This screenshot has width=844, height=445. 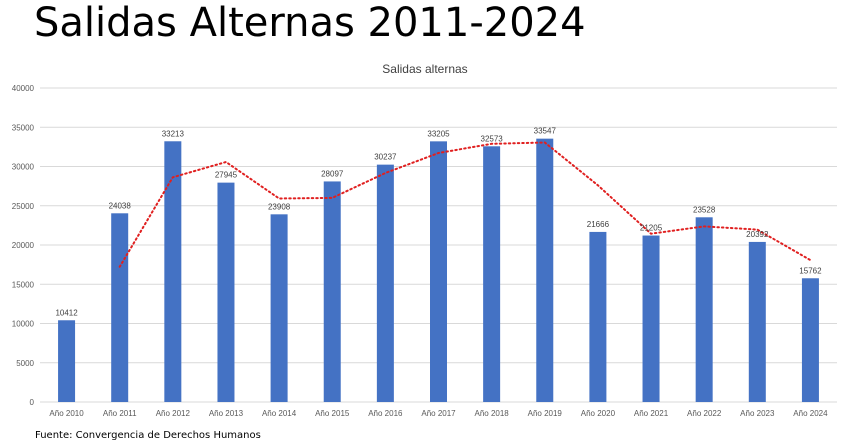 I want to click on data-label: 15762, so click(x=810, y=270).